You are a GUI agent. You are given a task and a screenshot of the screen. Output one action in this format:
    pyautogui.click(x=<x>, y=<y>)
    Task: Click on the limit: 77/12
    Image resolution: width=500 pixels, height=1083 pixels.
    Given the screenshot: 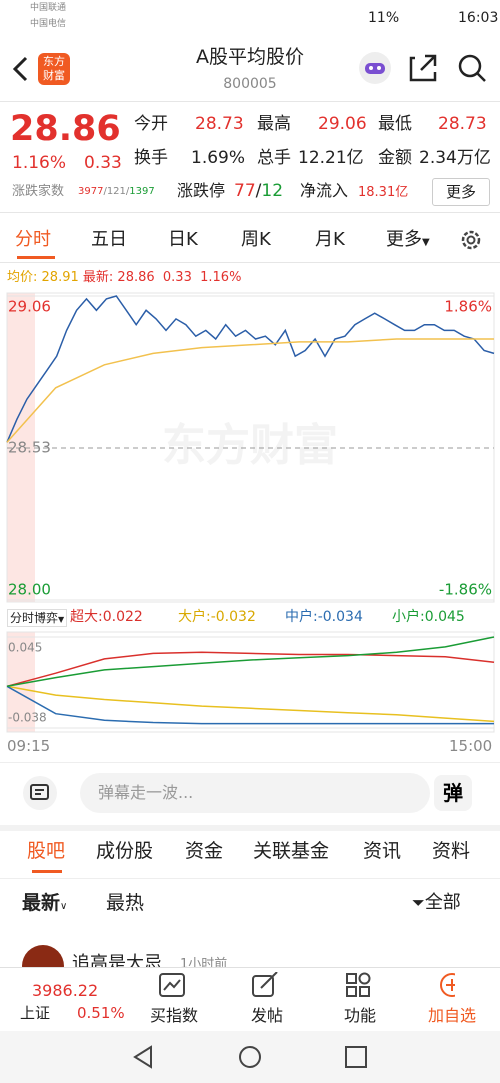 What is the action you would take?
    pyautogui.click(x=258, y=191)
    